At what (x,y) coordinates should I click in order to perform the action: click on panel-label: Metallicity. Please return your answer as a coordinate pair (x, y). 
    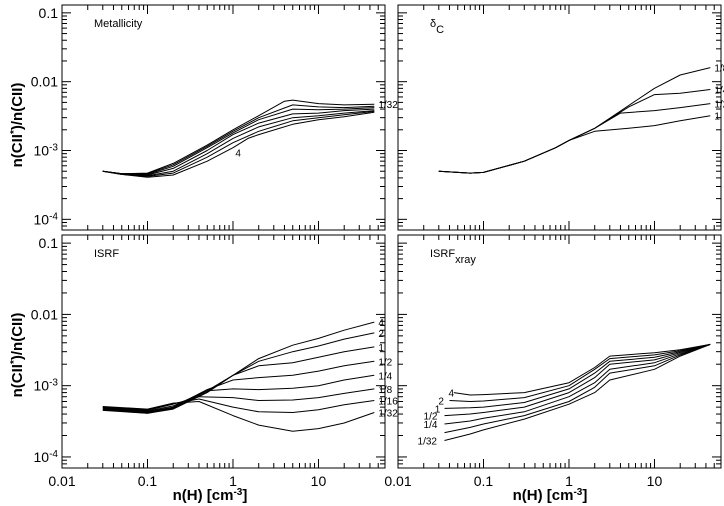
    Looking at the image, I should click on (118, 24).